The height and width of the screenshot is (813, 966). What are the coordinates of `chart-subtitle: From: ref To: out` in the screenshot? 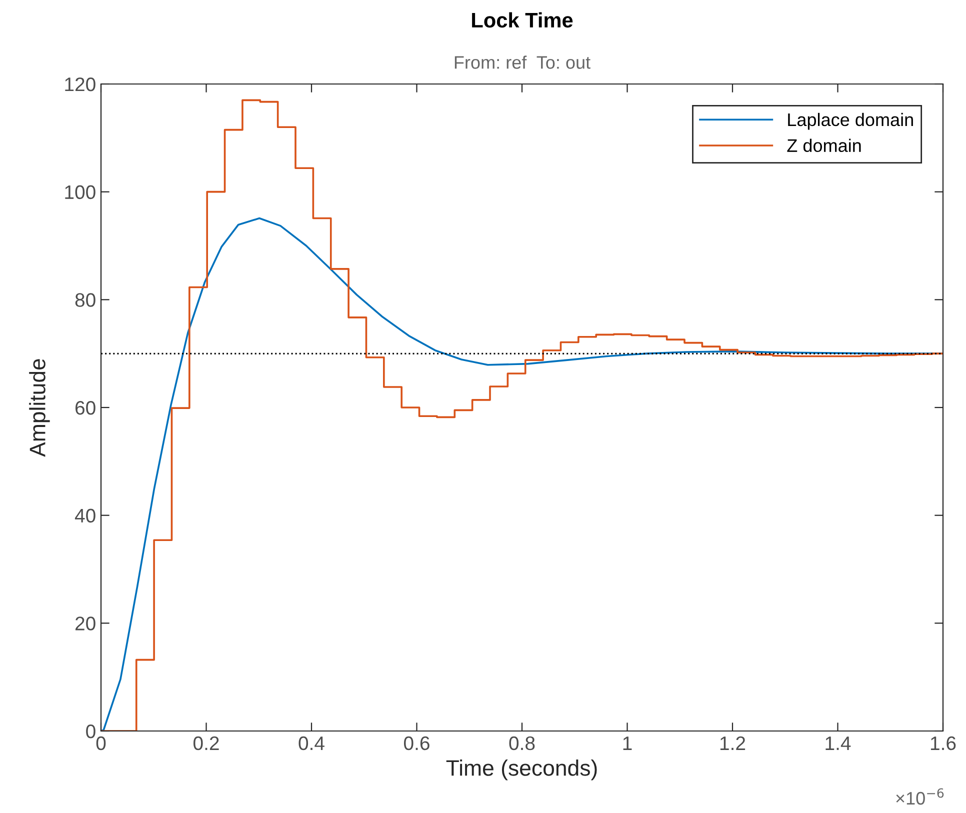 It's located at (522, 62).